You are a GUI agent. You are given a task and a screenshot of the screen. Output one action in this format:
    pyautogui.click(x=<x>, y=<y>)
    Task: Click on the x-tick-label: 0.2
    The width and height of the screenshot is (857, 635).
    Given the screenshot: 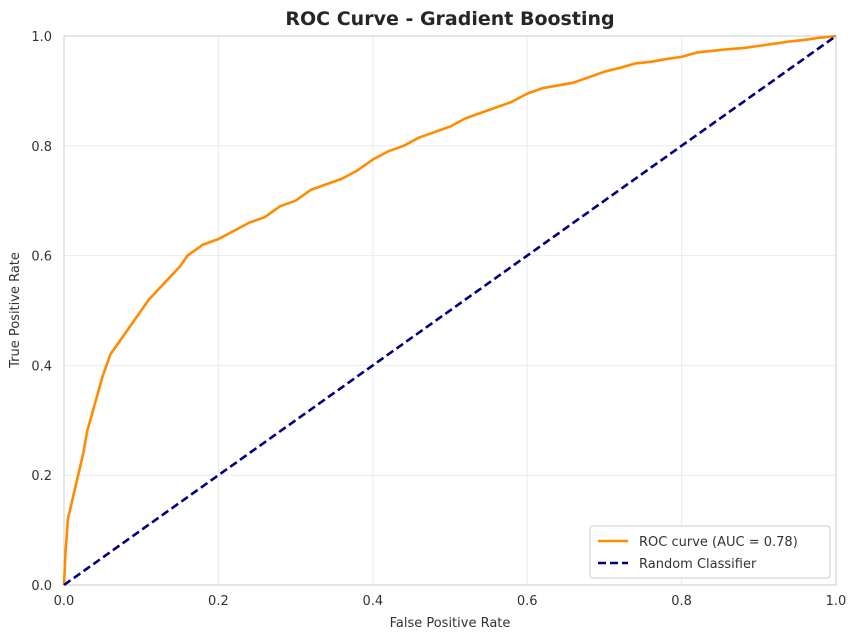 What is the action you would take?
    pyautogui.click(x=218, y=601)
    